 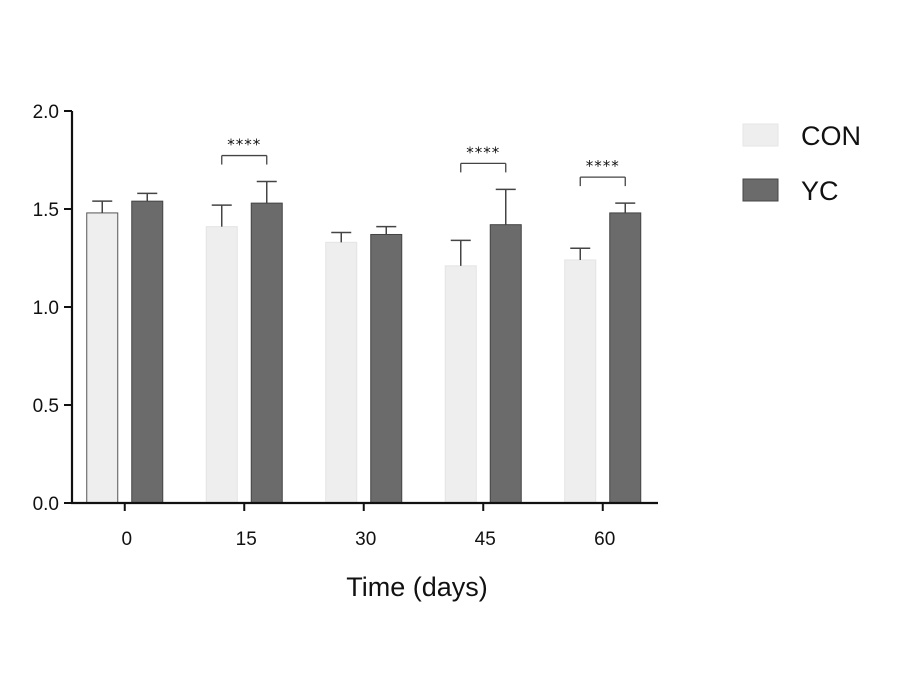 I want to click on legend-swatch-con, so click(x=760, y=135).